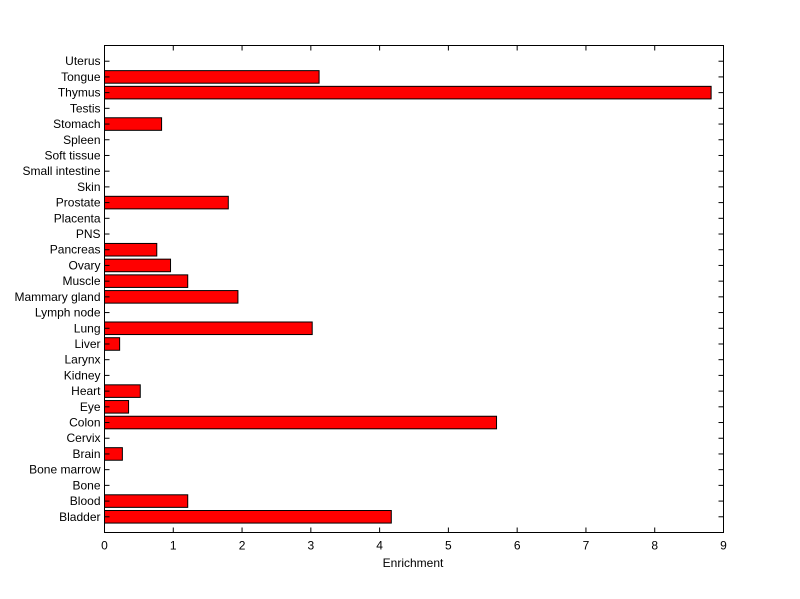 The image size is (800, 599). What do you see at coordinates (86, 391) in the screenshot?
I see `y-tick-label: Heart` at bounding box center [86, 391].